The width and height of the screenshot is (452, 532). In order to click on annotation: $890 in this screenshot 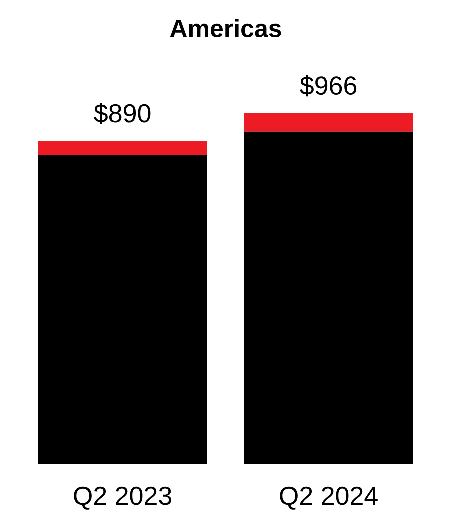, I will do `click(122, 113)`.